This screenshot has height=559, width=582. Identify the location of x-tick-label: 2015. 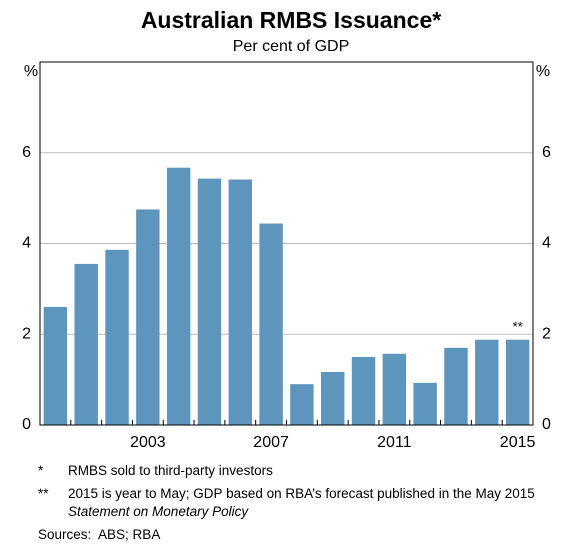
(518, 442).